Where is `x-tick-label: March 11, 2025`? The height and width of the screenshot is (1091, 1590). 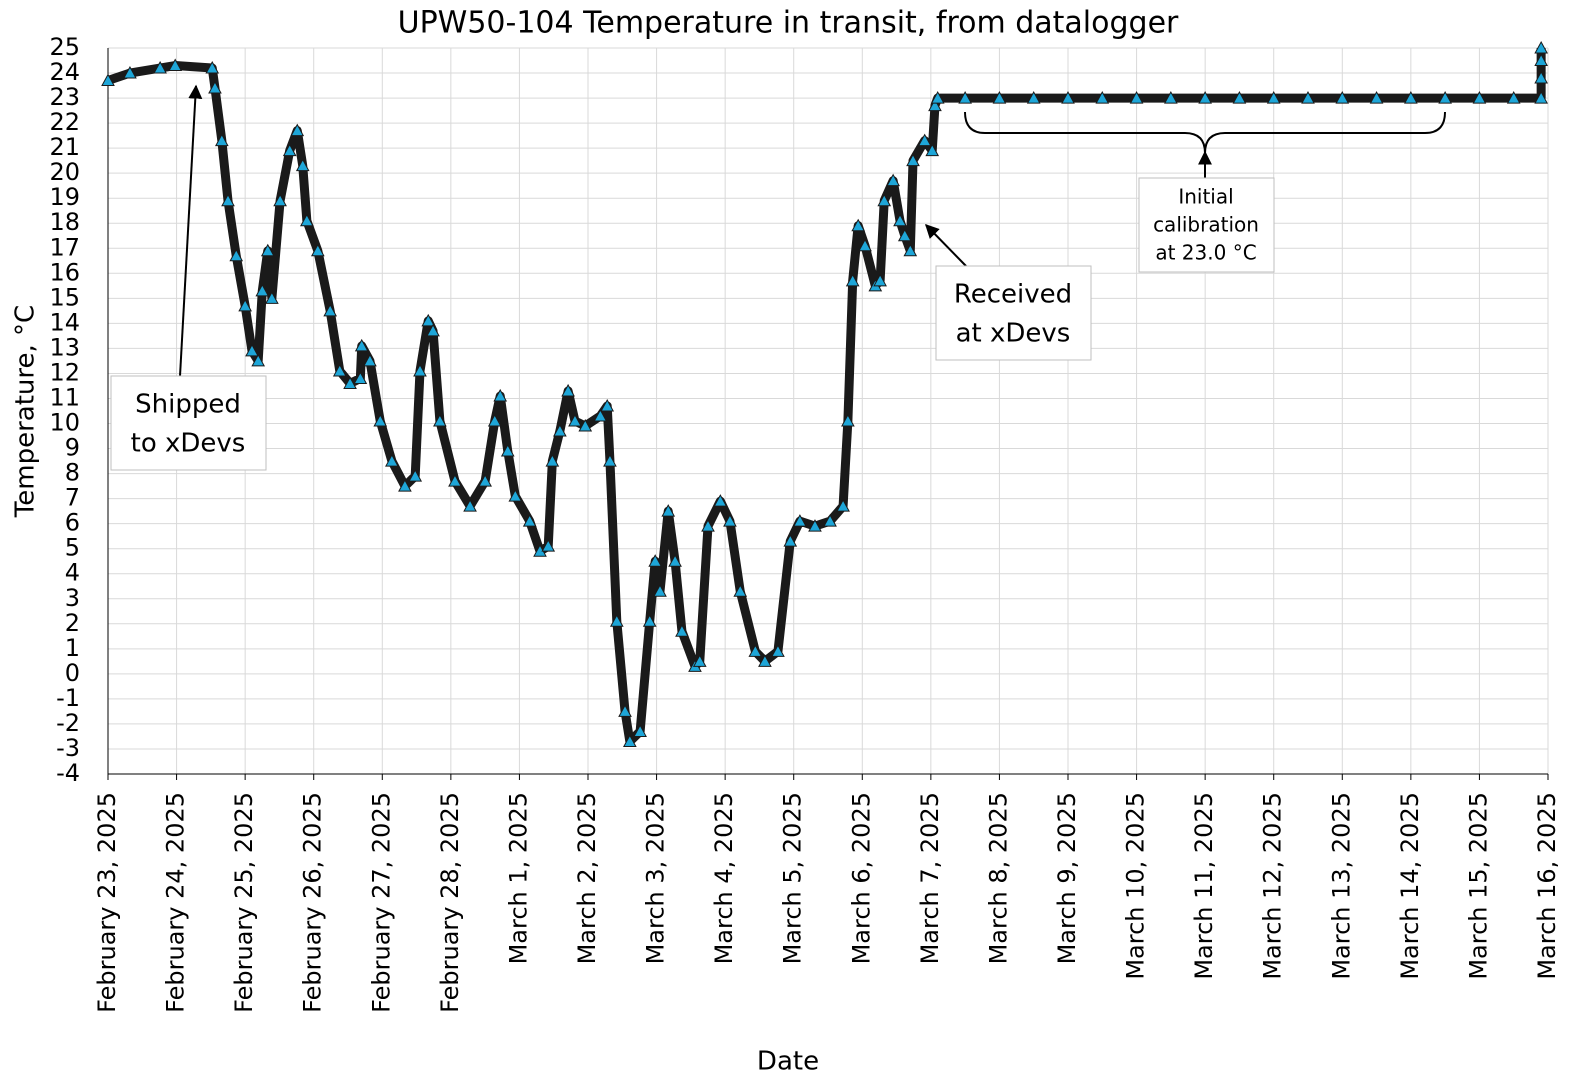
x-tick-label: March 11, 2025 is located at coordinates (1204, 886).